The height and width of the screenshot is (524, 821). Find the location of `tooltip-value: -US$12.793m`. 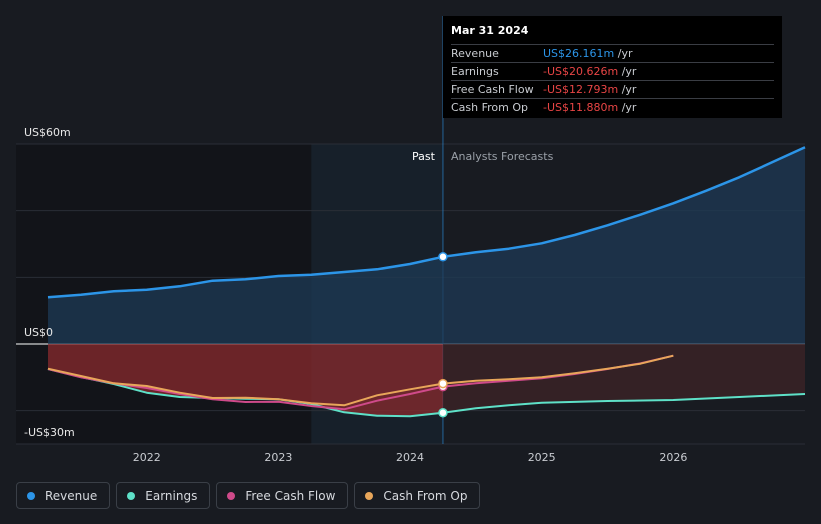

tooltip-value: -US$12.793m is located at coordinates (581, 89).